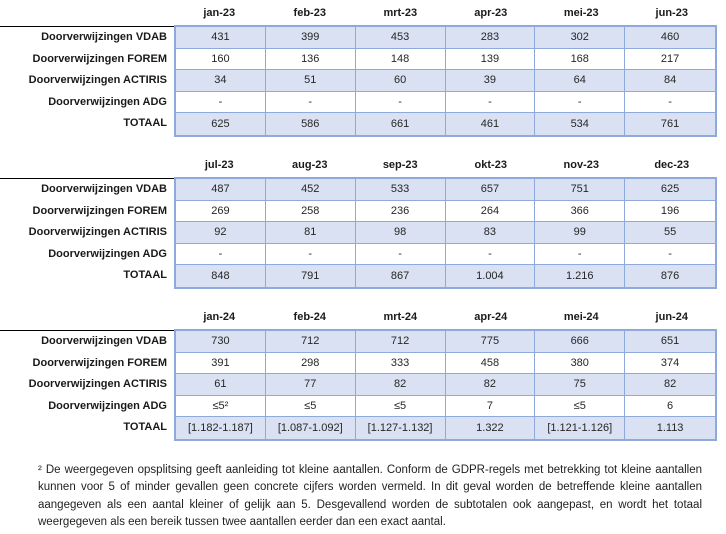 The image size is (726, 534). What do you see at coordinates (490, 363) in the screenshot?
I see `table-cell: 458` at bounding box center [490, 363].